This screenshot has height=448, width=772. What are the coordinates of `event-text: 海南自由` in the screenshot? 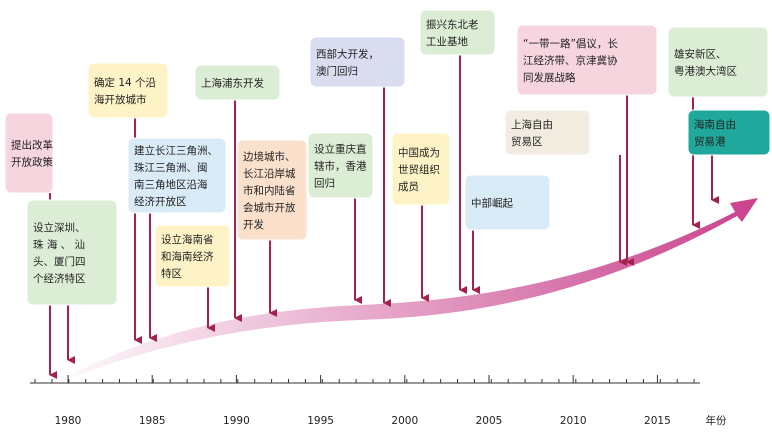 It's located at (715, 124).